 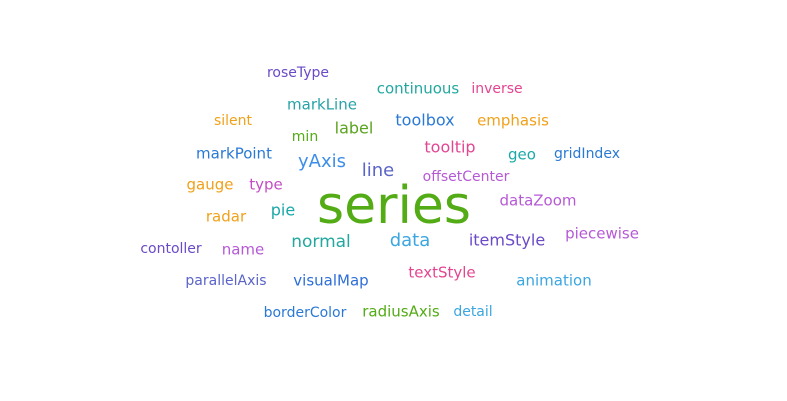 I want to click on word-markLine: markLine, so click(x=322, y=105).